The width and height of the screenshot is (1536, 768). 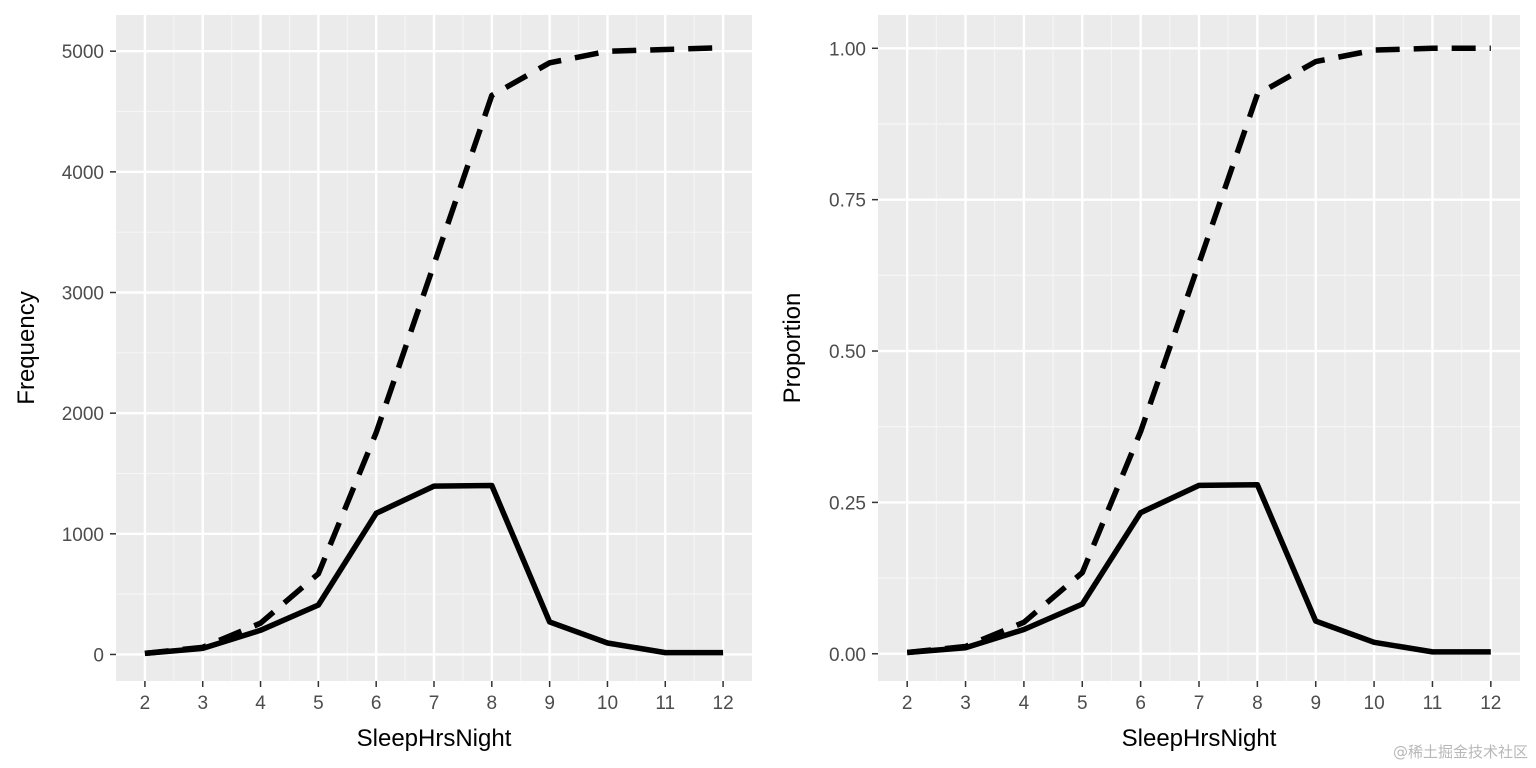 I want to click on y-tick-label: 5000, so click(x=83, y=52).